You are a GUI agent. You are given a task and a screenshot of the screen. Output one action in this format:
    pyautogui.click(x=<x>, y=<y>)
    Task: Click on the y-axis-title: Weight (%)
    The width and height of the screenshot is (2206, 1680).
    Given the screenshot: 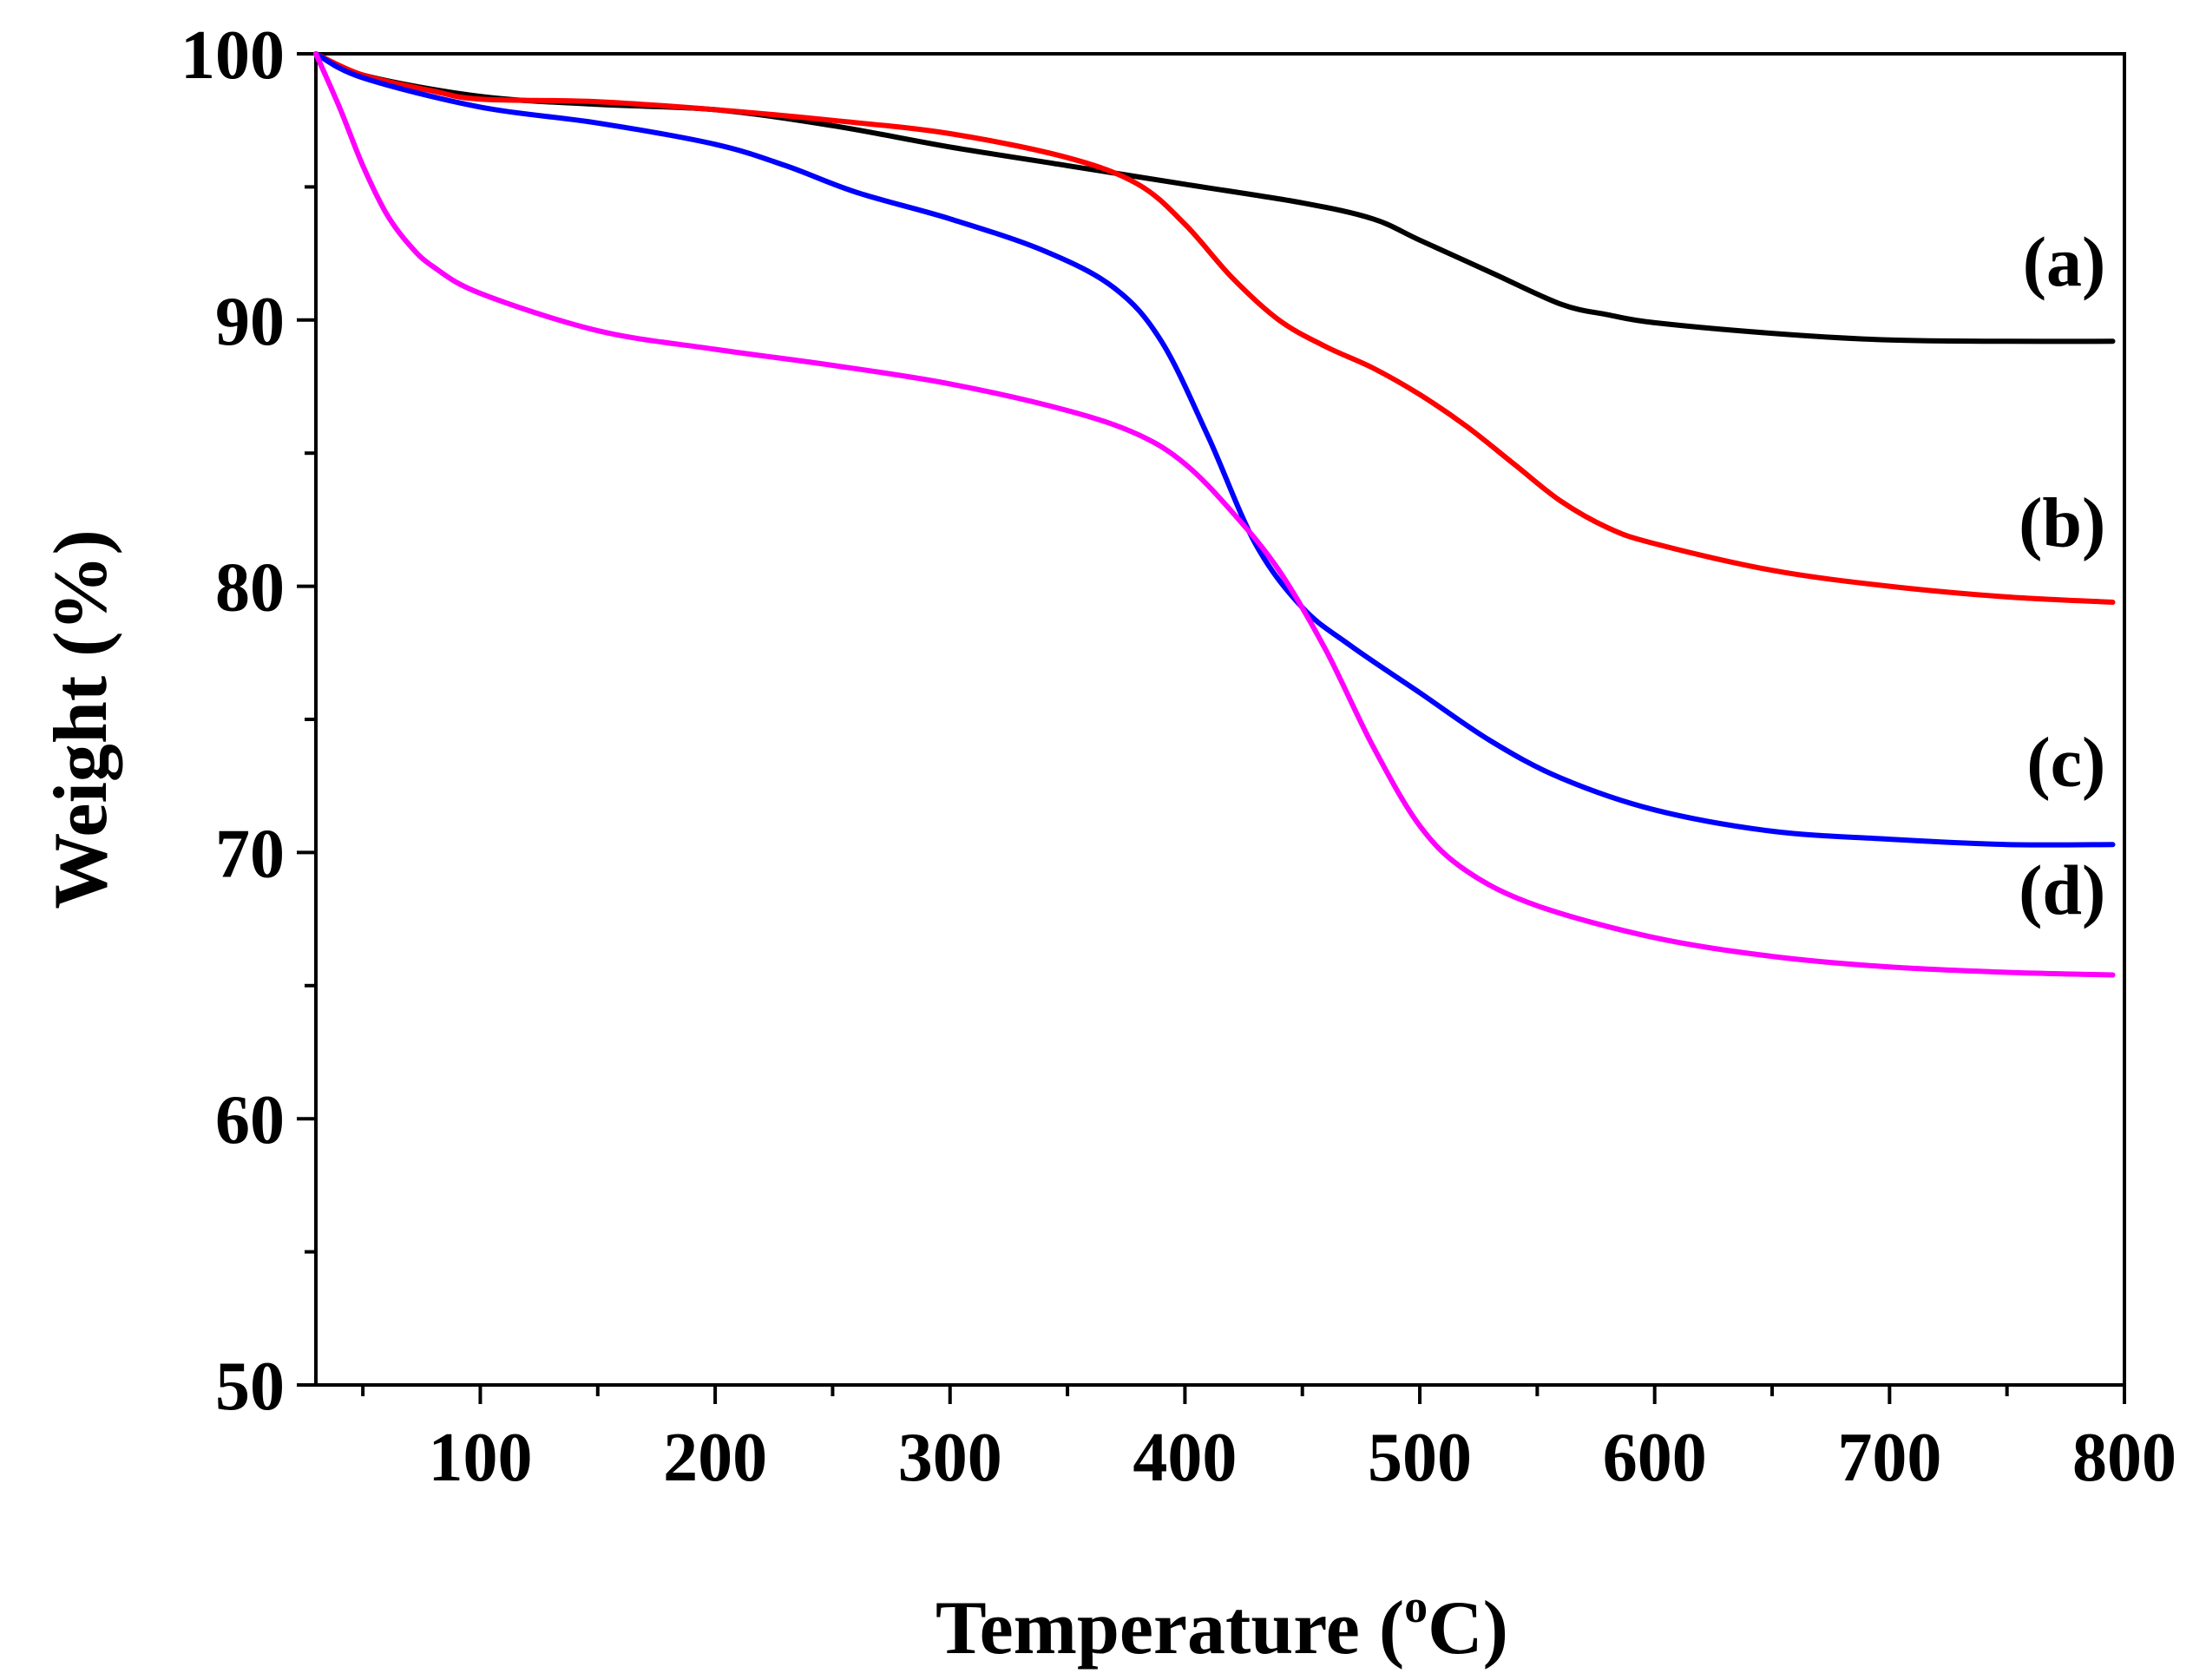 What is the action you would take?
    pyautogui.click(x=81, y=719)
    